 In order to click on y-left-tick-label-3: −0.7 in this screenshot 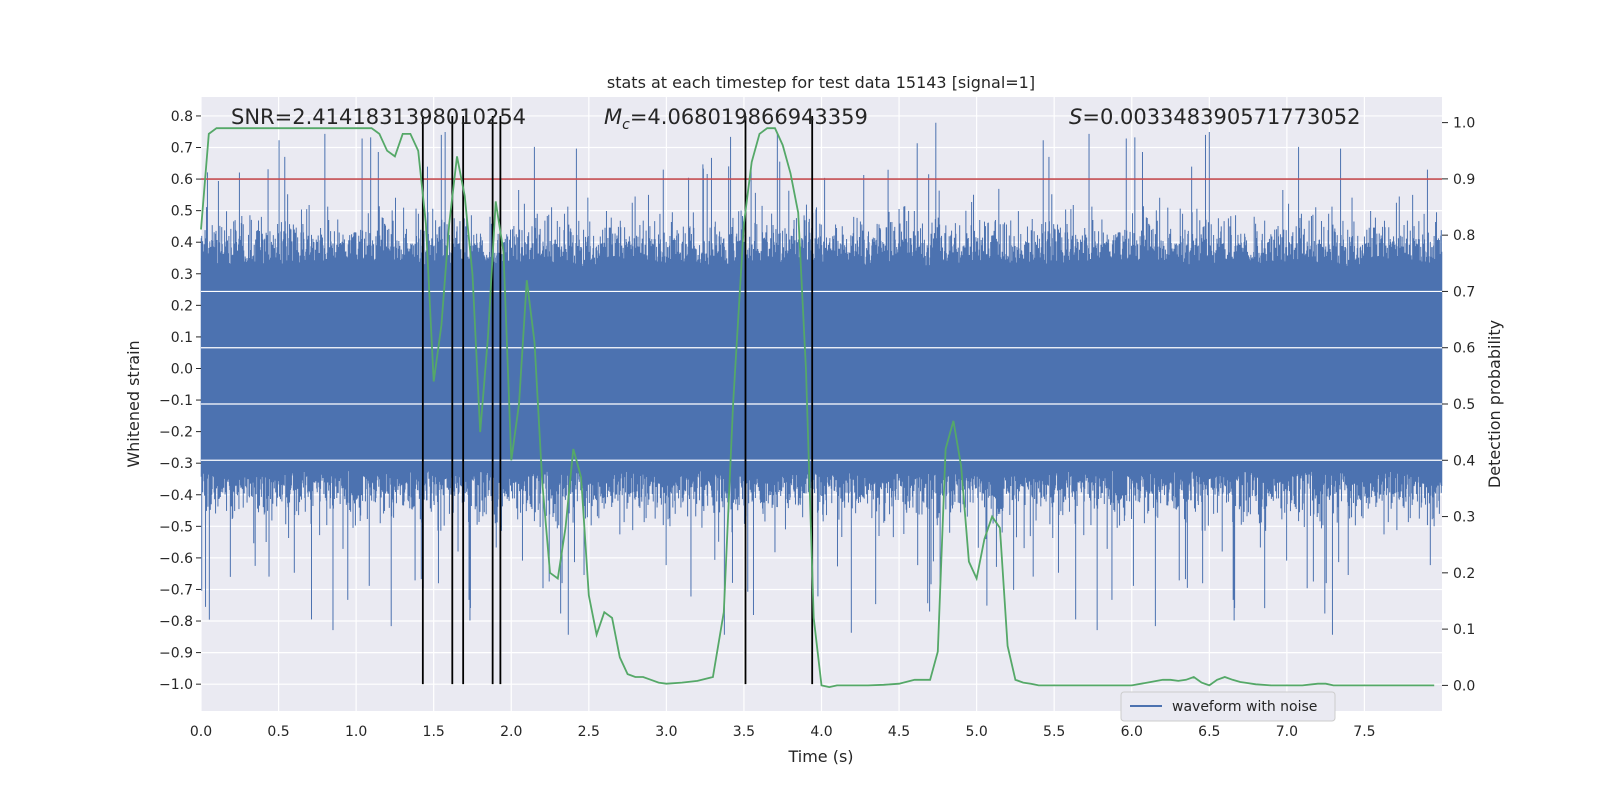, I will do `click(176, 590)`.